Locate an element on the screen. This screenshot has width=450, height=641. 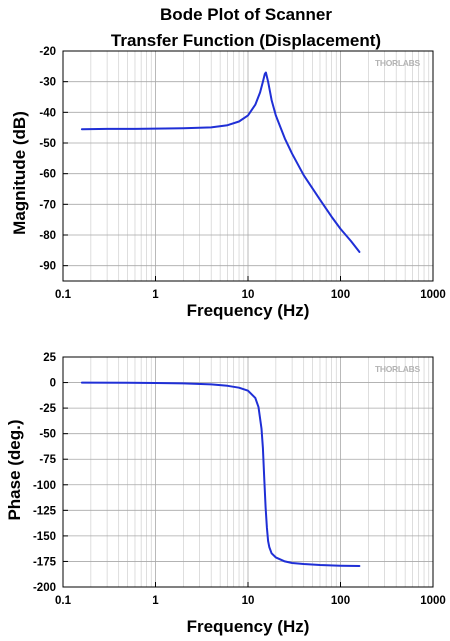
phase-x-tick-label: 1000 is located at coordinates (433, 601).